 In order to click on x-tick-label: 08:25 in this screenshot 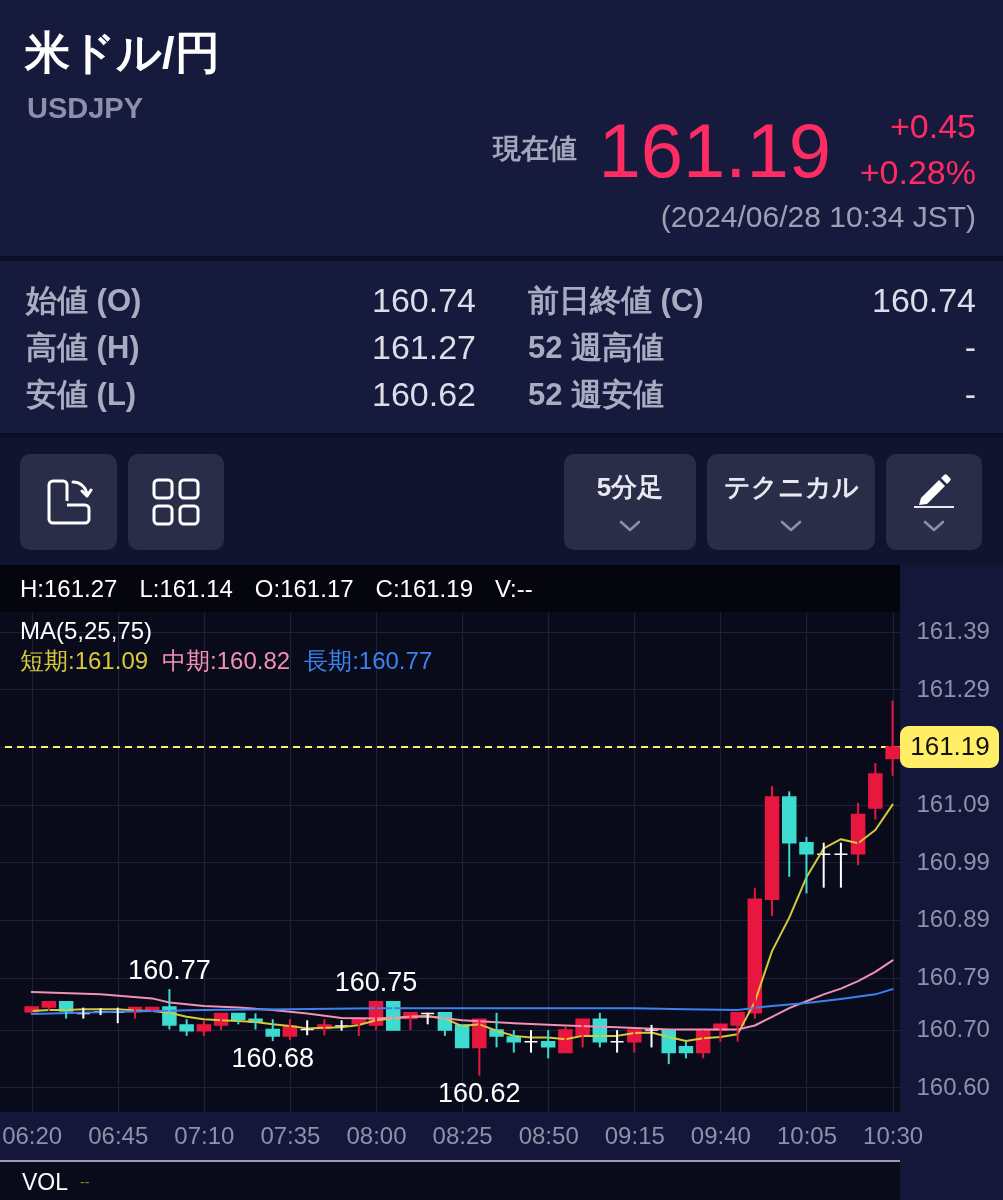, I will do `click(462, 1135)`.